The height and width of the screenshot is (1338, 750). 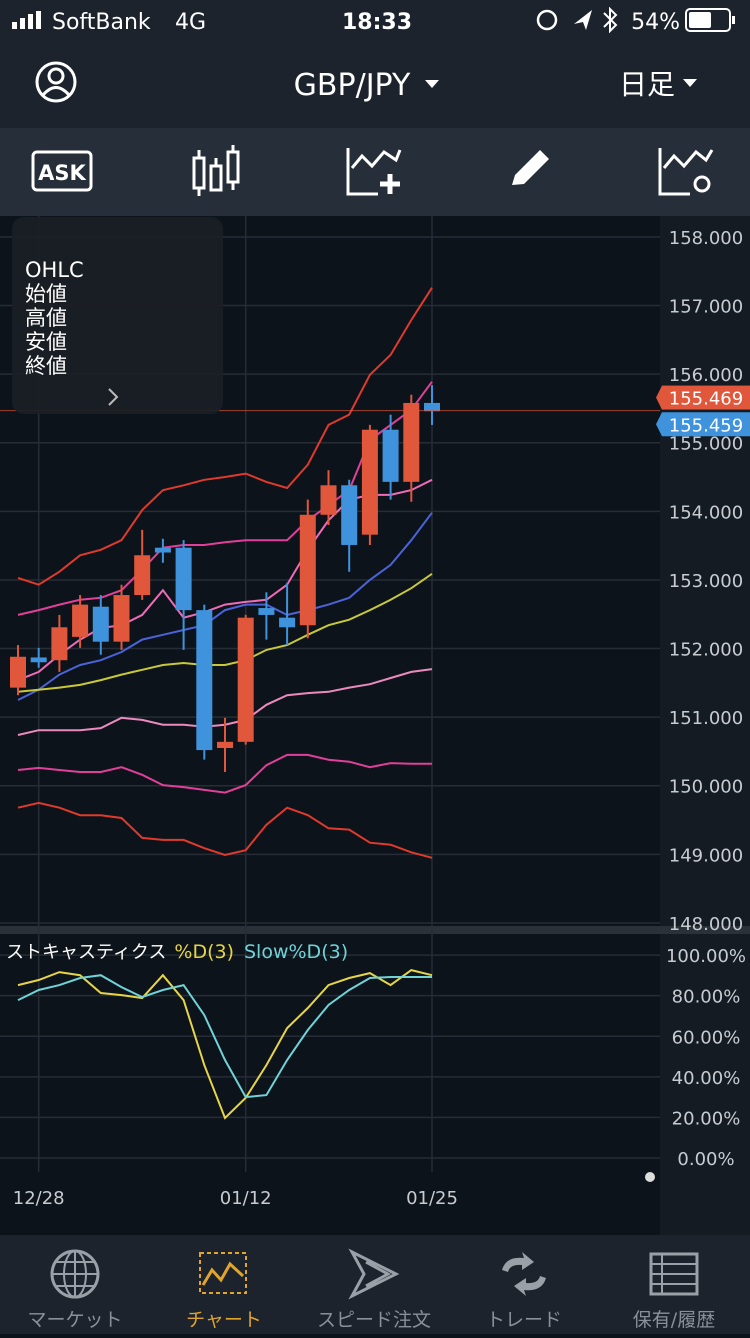 I want to click on account-head, so click(x=56, y=76).